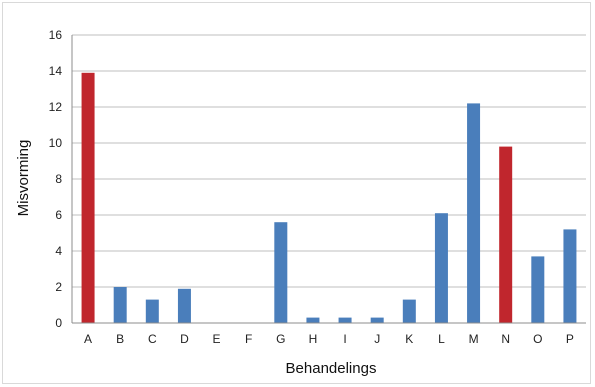 The height and width of the screenshot is (387, 595). What do you see at coordinates (441, 268) in the screenshot?
I see `bar-L` at bounding box center [441, 268].